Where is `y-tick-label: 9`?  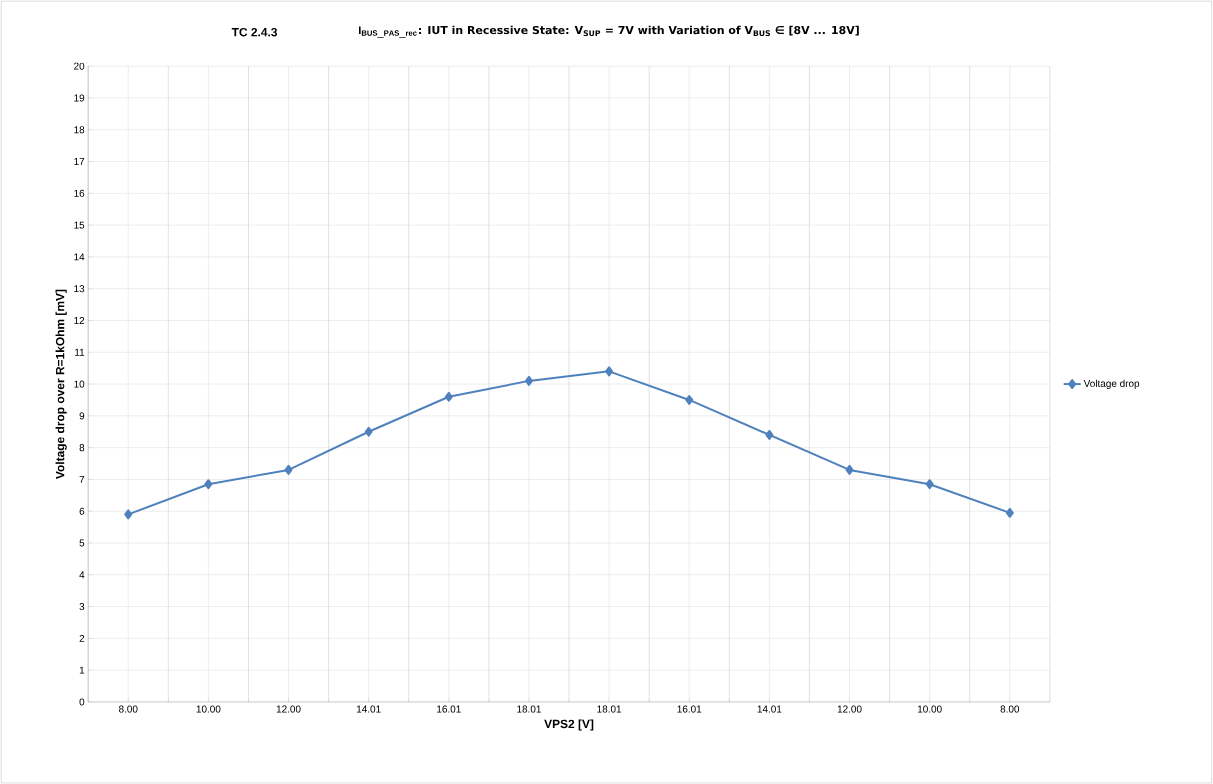 y-tick-label: 9 is located at coordinates (82, 416).